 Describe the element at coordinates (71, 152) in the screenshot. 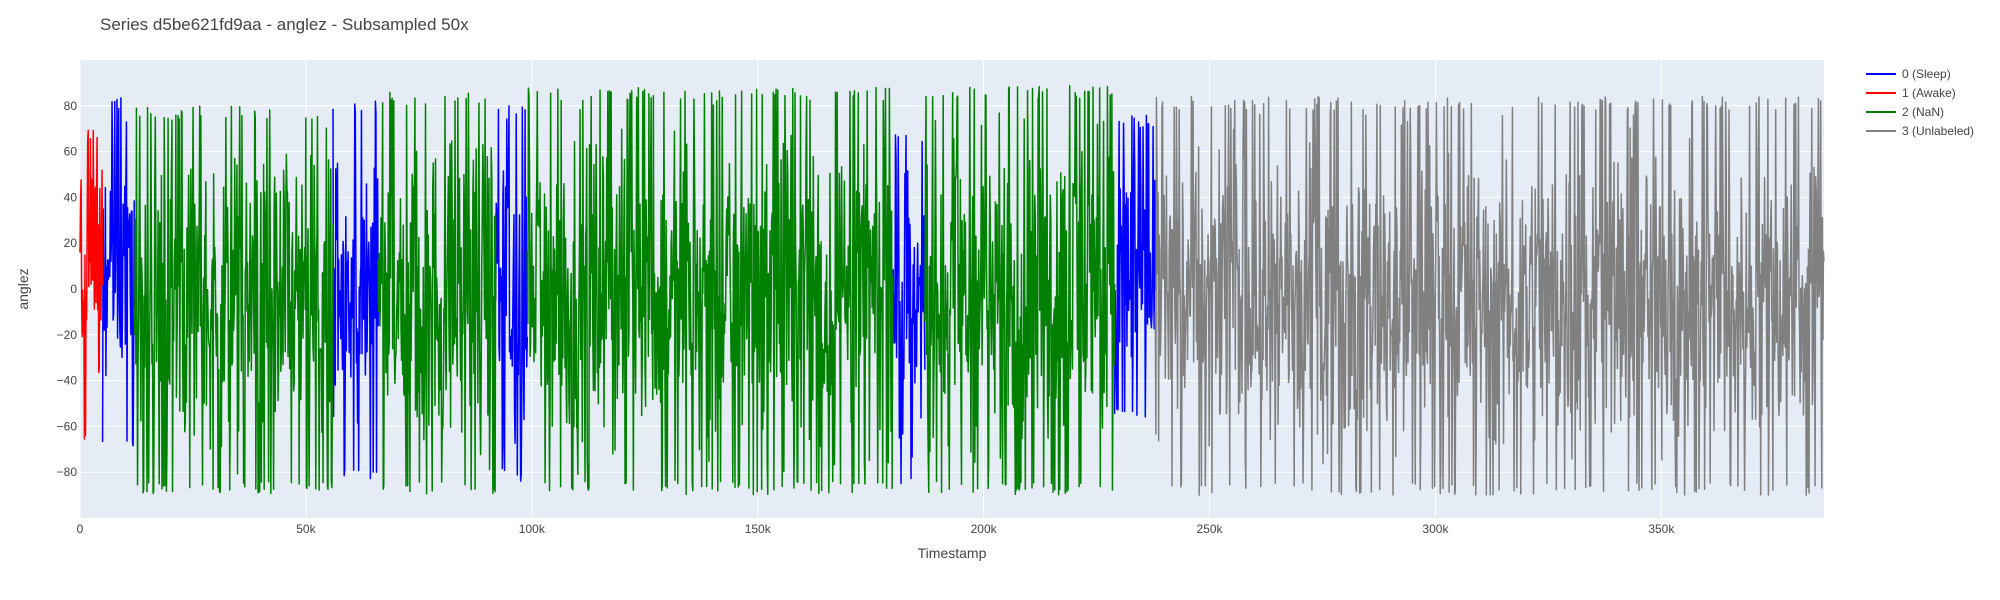

I see `y-tick-label: 60` at that location.